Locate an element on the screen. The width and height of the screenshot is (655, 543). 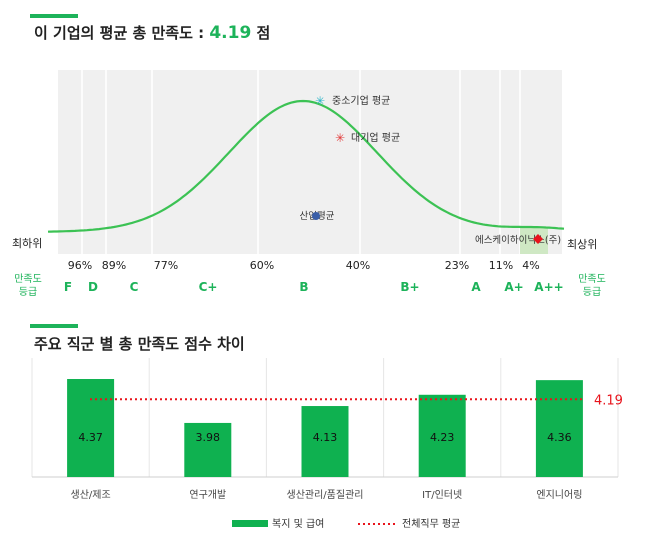
job-group-title: 주요 직군 별 총 만족도 점수 차이 is located at coordinates (139, 344).